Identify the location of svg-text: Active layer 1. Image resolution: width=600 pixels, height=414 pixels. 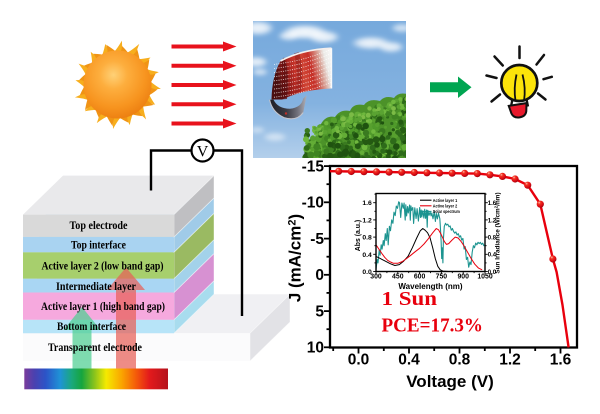
(445, 200).